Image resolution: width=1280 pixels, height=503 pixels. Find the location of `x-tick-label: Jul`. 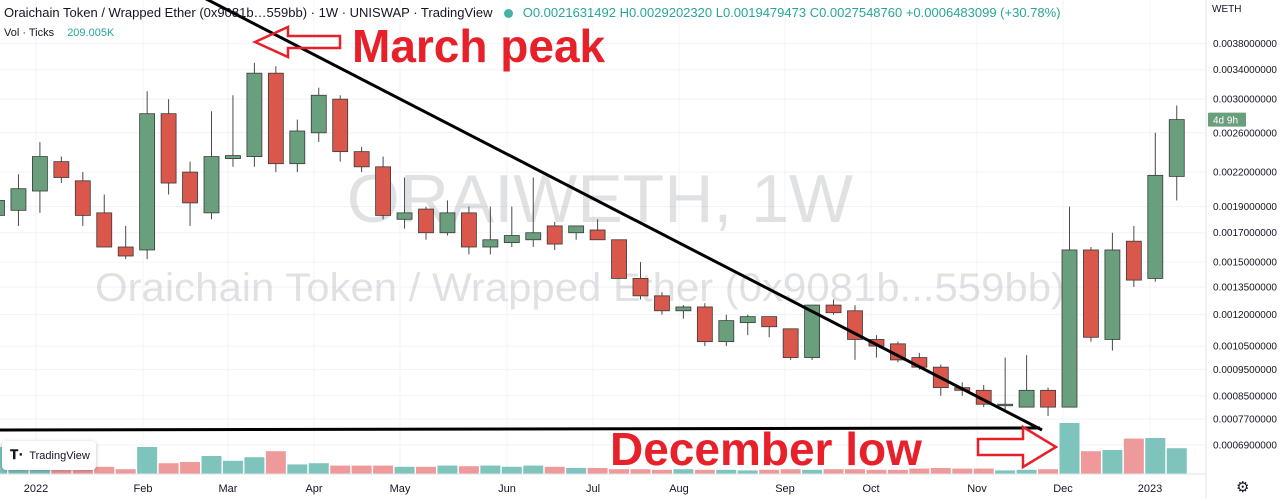

x-tick-label: Jul is located at coordinates (593, 489).